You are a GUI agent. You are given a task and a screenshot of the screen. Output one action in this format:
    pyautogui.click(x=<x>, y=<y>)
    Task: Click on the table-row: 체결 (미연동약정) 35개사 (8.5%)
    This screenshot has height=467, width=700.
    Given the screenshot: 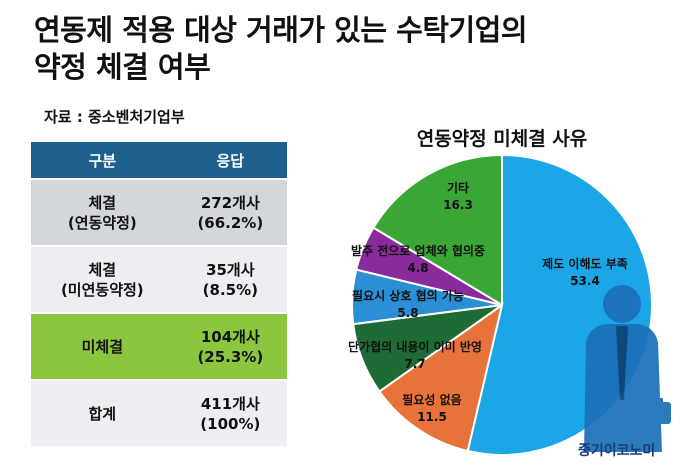 What is the action you would take?
    pyautogui.click(x=159, y=279)
    